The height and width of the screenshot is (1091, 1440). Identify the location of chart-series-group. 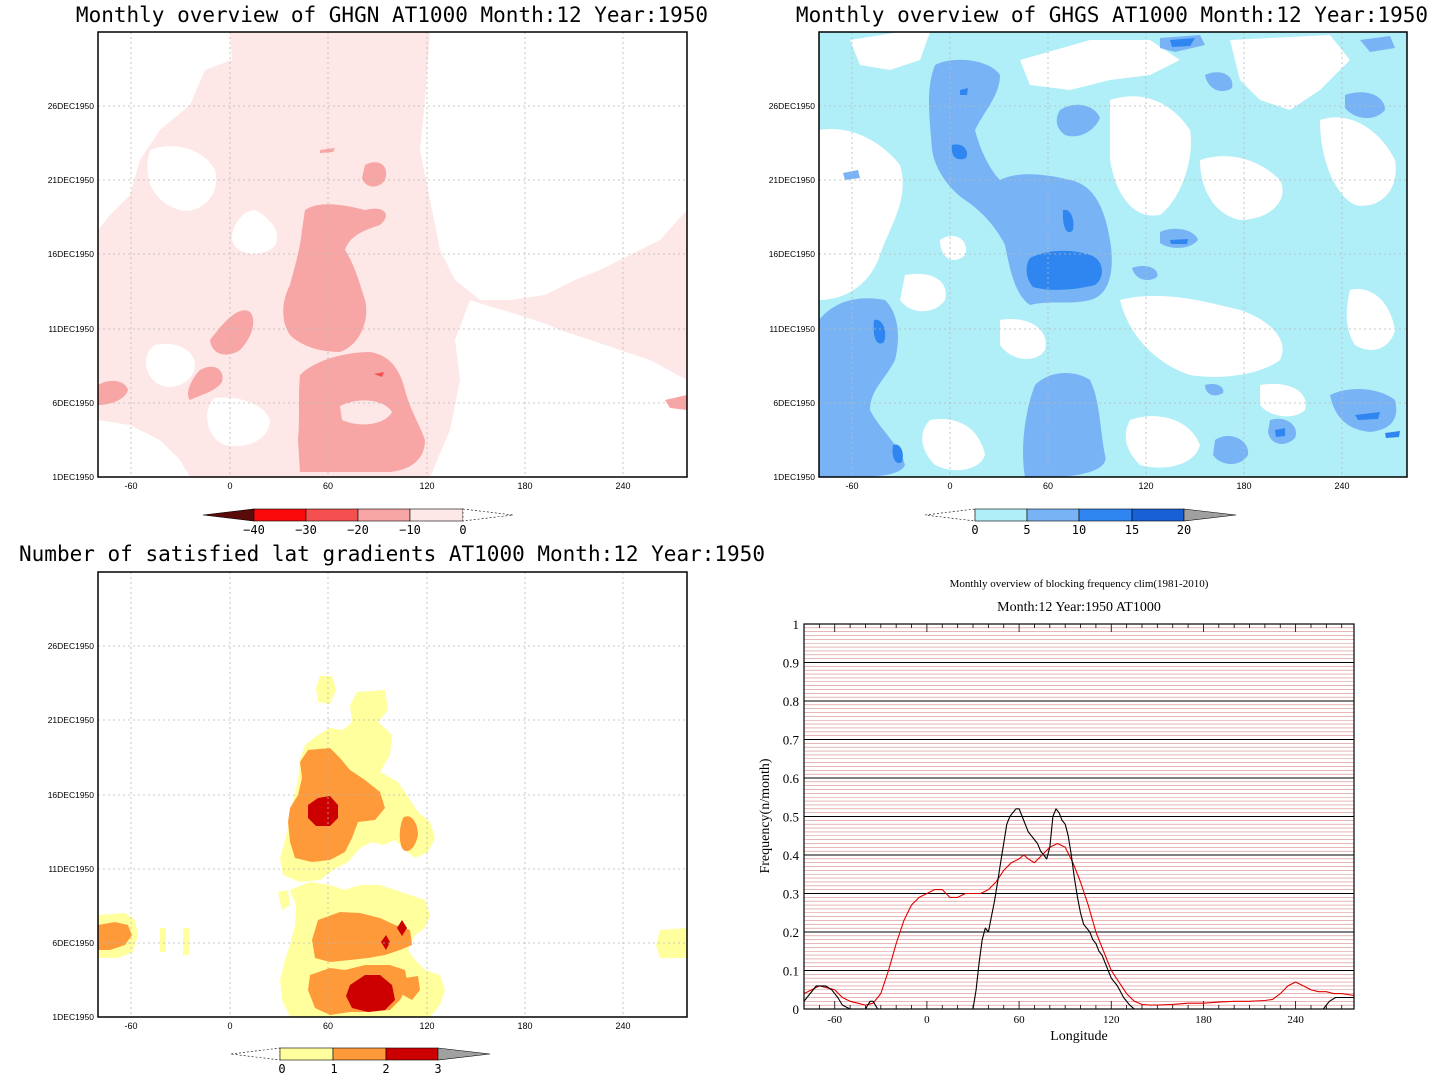
(1079, 908).